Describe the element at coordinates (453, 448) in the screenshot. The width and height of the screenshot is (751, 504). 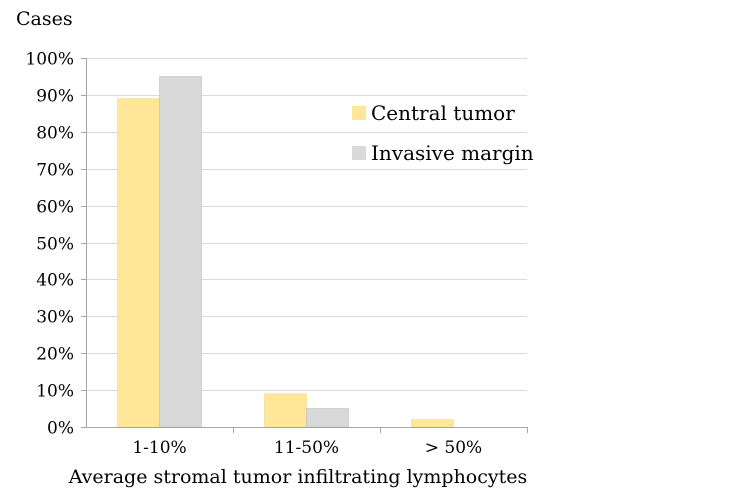
I see `x-tick-label: > 50%` at that location.